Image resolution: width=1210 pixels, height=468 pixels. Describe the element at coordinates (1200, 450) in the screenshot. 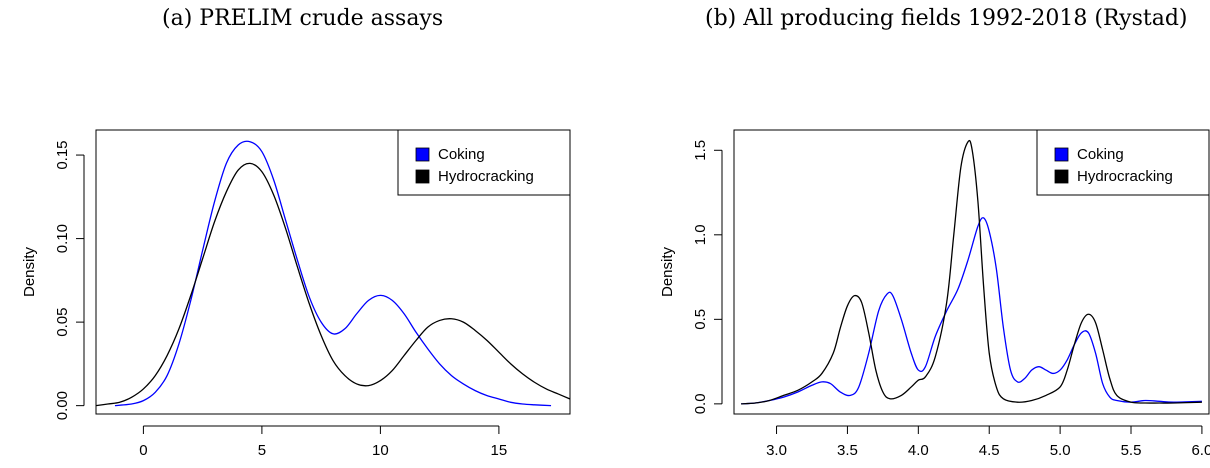

I see `x-tick-label: 6.0` at that location.